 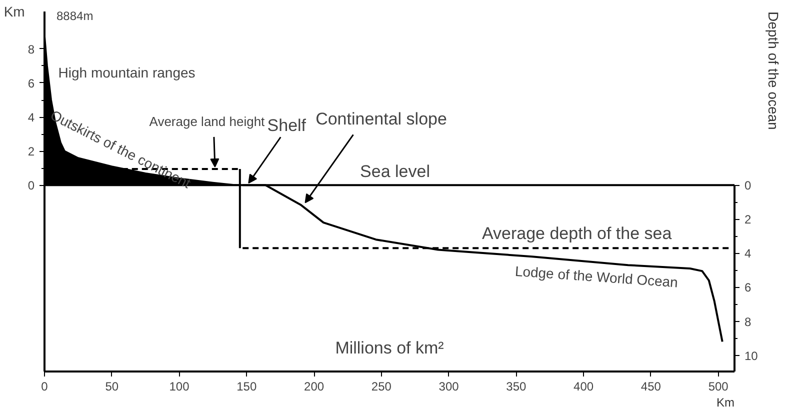 What do you see at coordinates (748, 253) in the screenshot?
I see `y2-tick-label: 4` at bounding box center [748, 253].